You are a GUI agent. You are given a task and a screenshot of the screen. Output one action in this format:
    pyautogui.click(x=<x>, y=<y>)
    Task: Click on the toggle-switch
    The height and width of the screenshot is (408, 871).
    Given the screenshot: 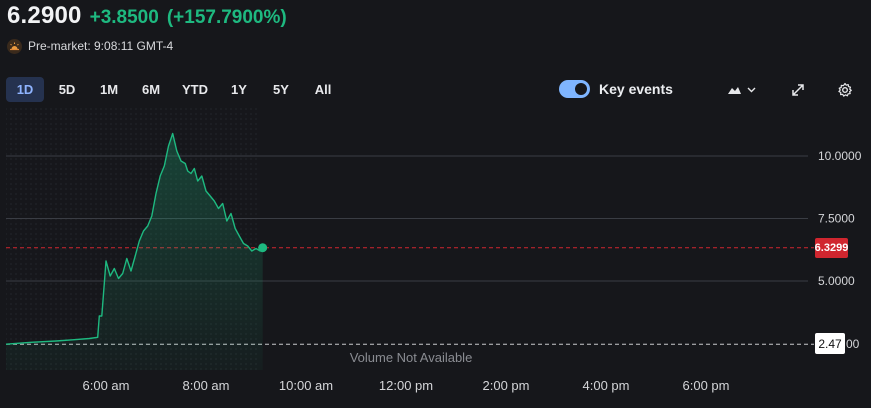 What is the action you would take?
    pyautogui.click(x=574, y=89)
    